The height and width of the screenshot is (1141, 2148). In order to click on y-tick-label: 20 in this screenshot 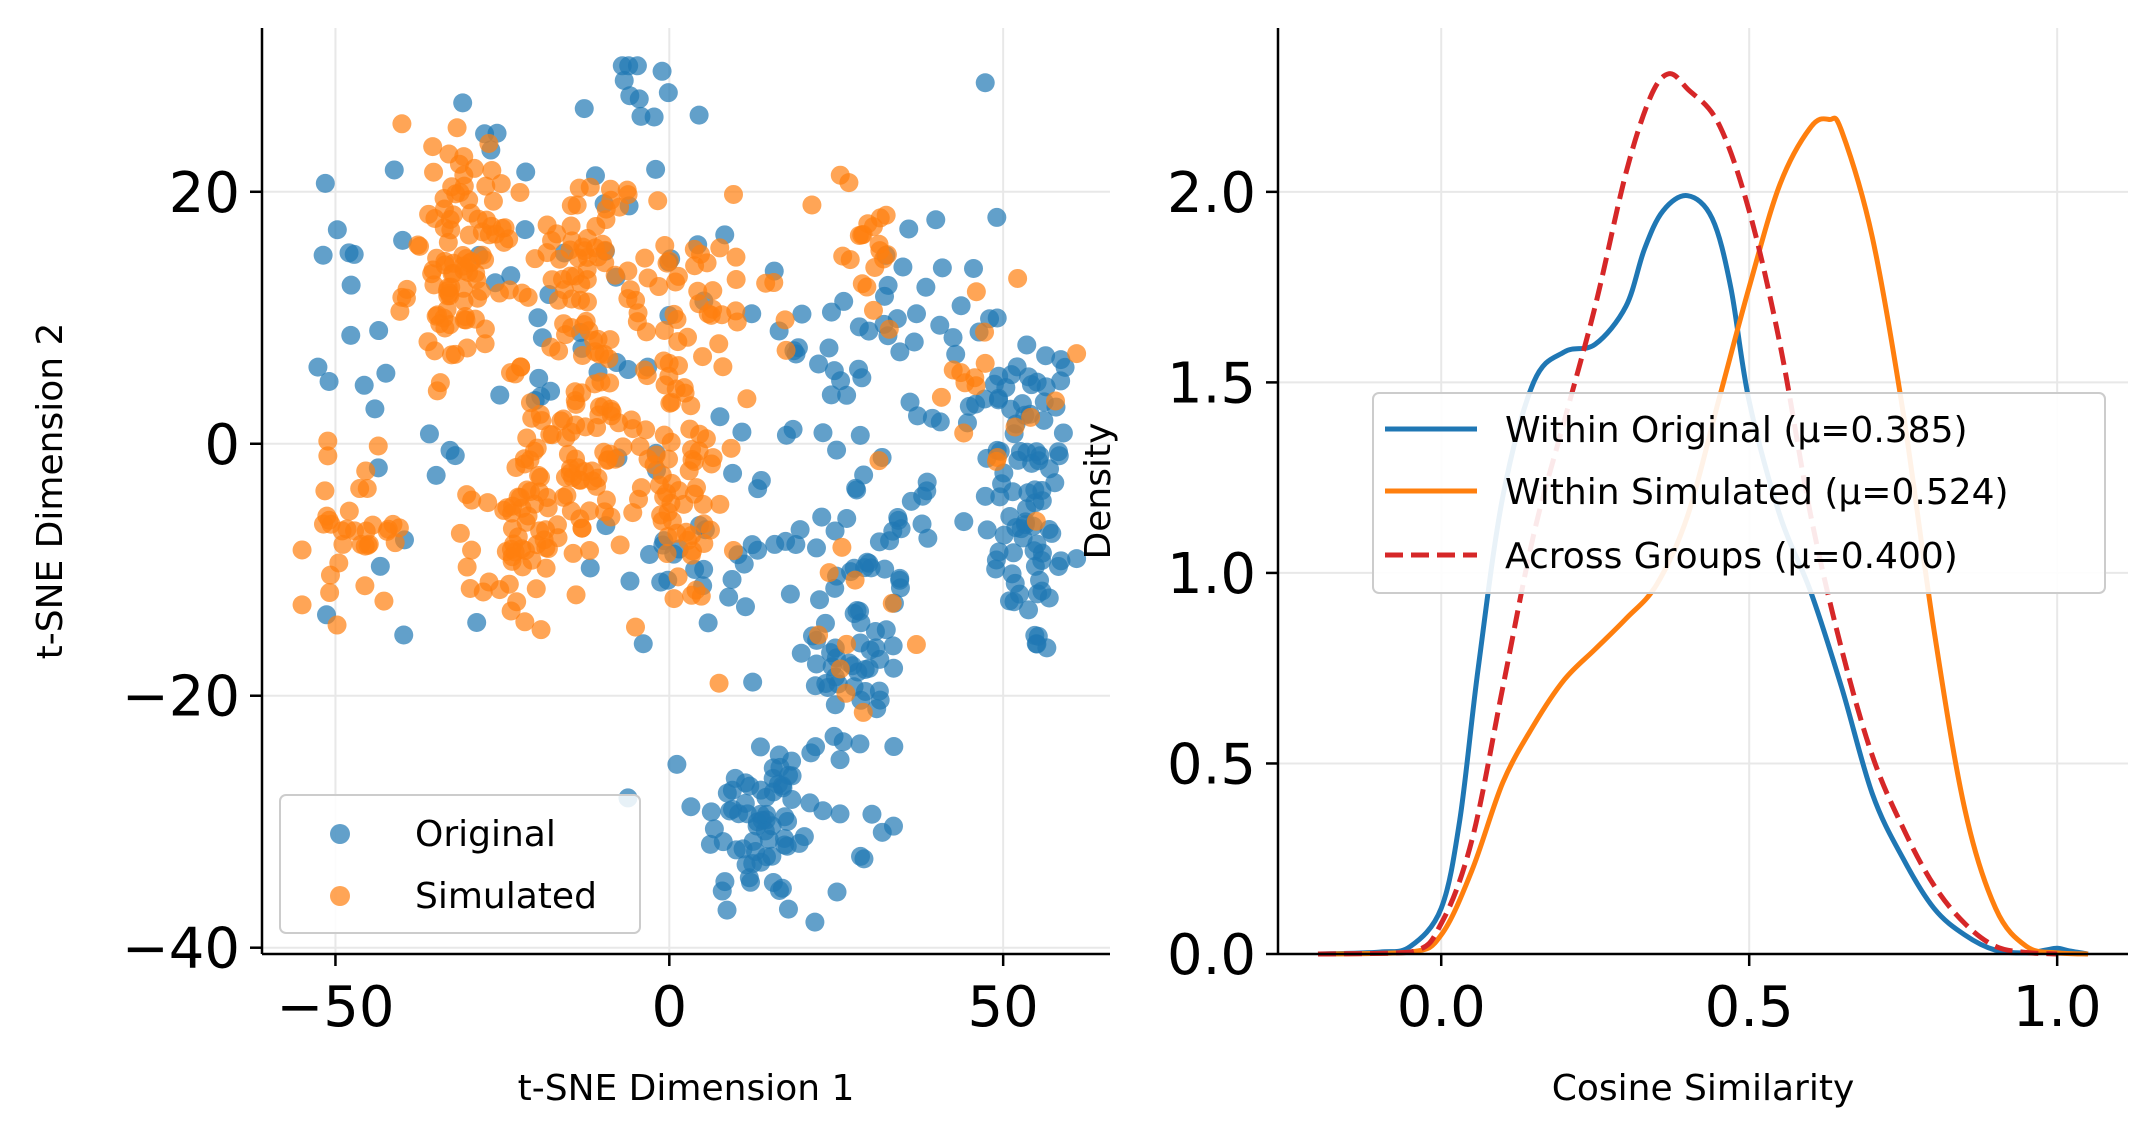, I will do `click(204, 193)`.